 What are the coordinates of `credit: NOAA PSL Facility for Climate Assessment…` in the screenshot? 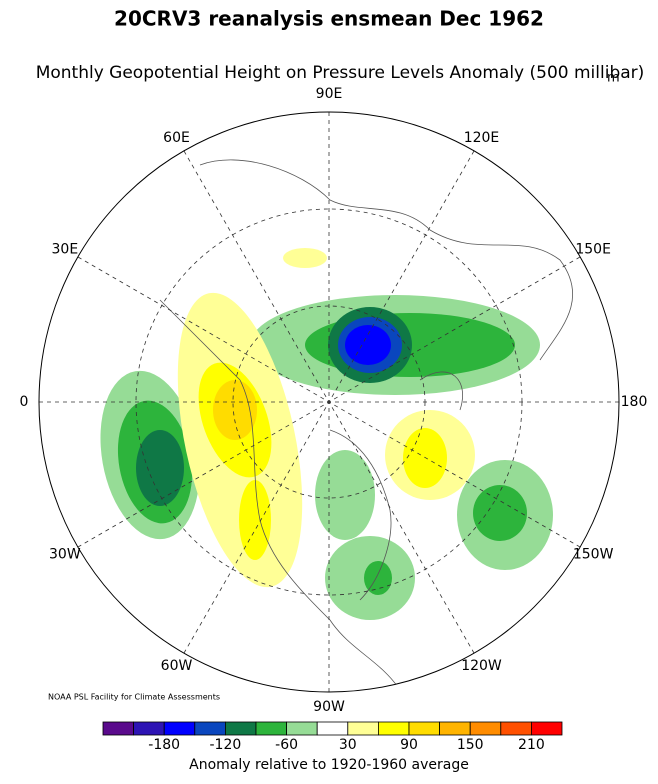 It's located at (134, 697).